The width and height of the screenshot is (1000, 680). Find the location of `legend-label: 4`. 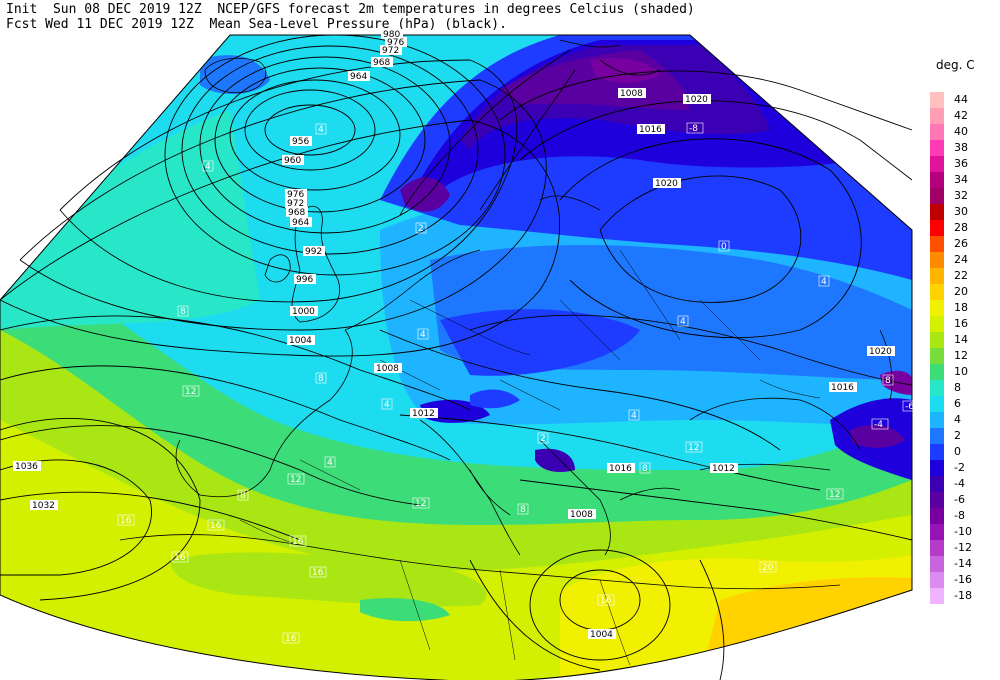

legend-label: 4 is located at coordinates (957, 419).